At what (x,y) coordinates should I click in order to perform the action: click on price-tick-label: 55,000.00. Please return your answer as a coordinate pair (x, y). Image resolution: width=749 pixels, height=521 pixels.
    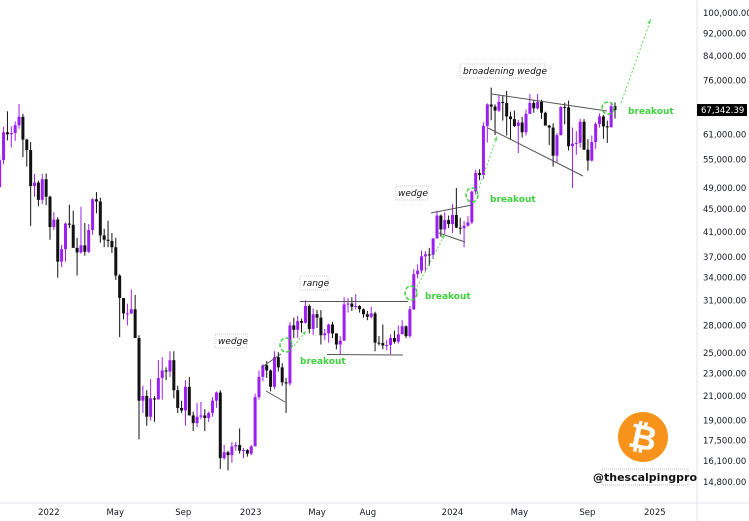
    Looking at the image, I should click on (724, 161).